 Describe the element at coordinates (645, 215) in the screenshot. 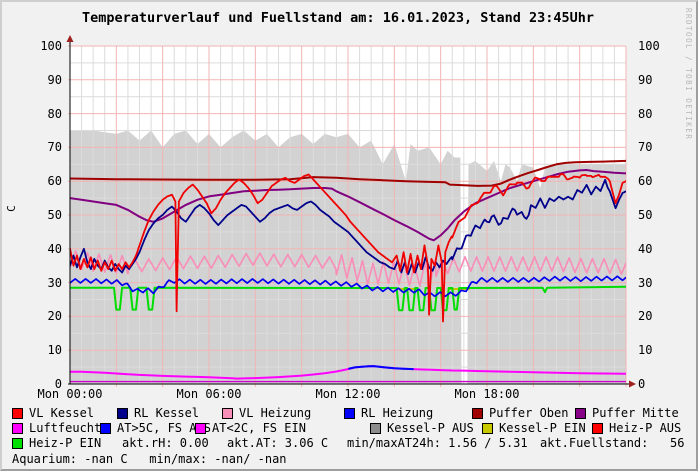

I see `y-tick-label-right: 50` at that location.